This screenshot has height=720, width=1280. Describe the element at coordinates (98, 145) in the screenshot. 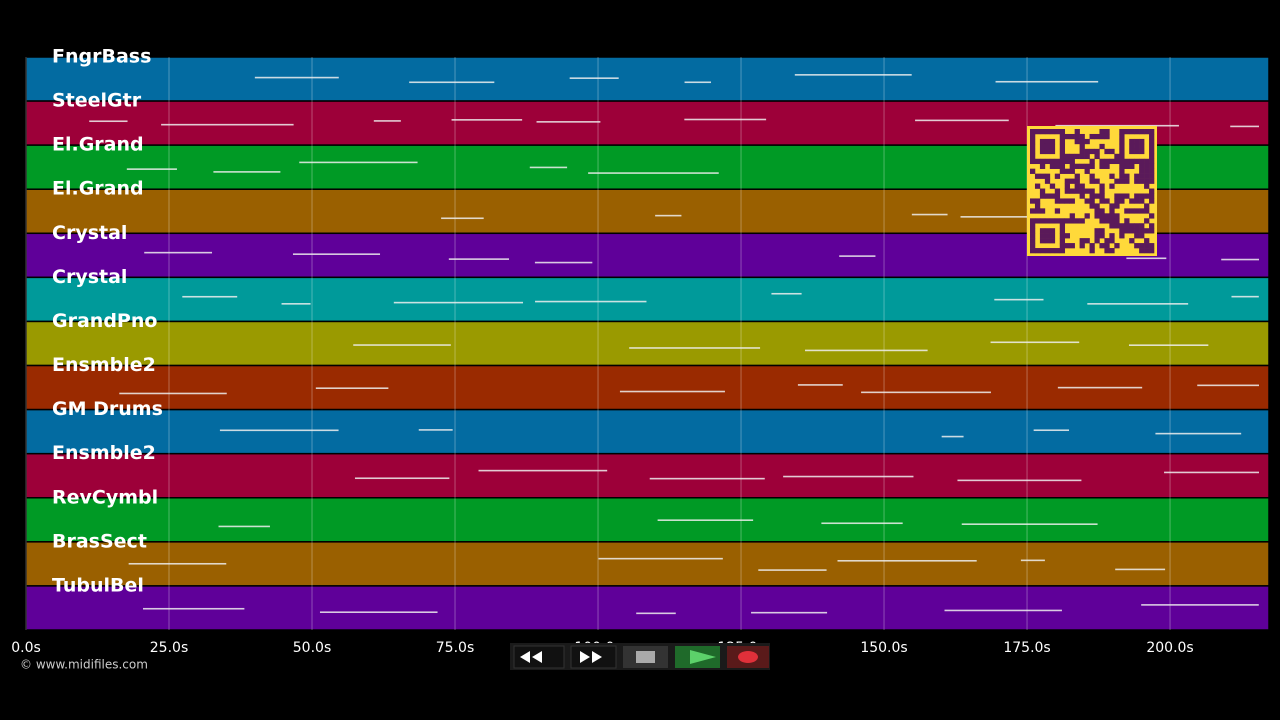

I see `track-label: El.Grand` at that location.